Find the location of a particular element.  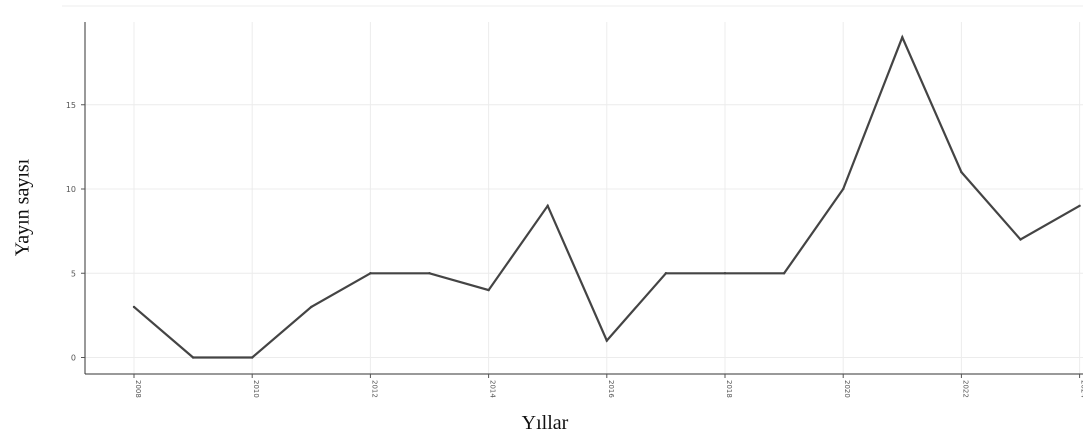

x-tick-label: 2022 is located at coordinates (965, 389).